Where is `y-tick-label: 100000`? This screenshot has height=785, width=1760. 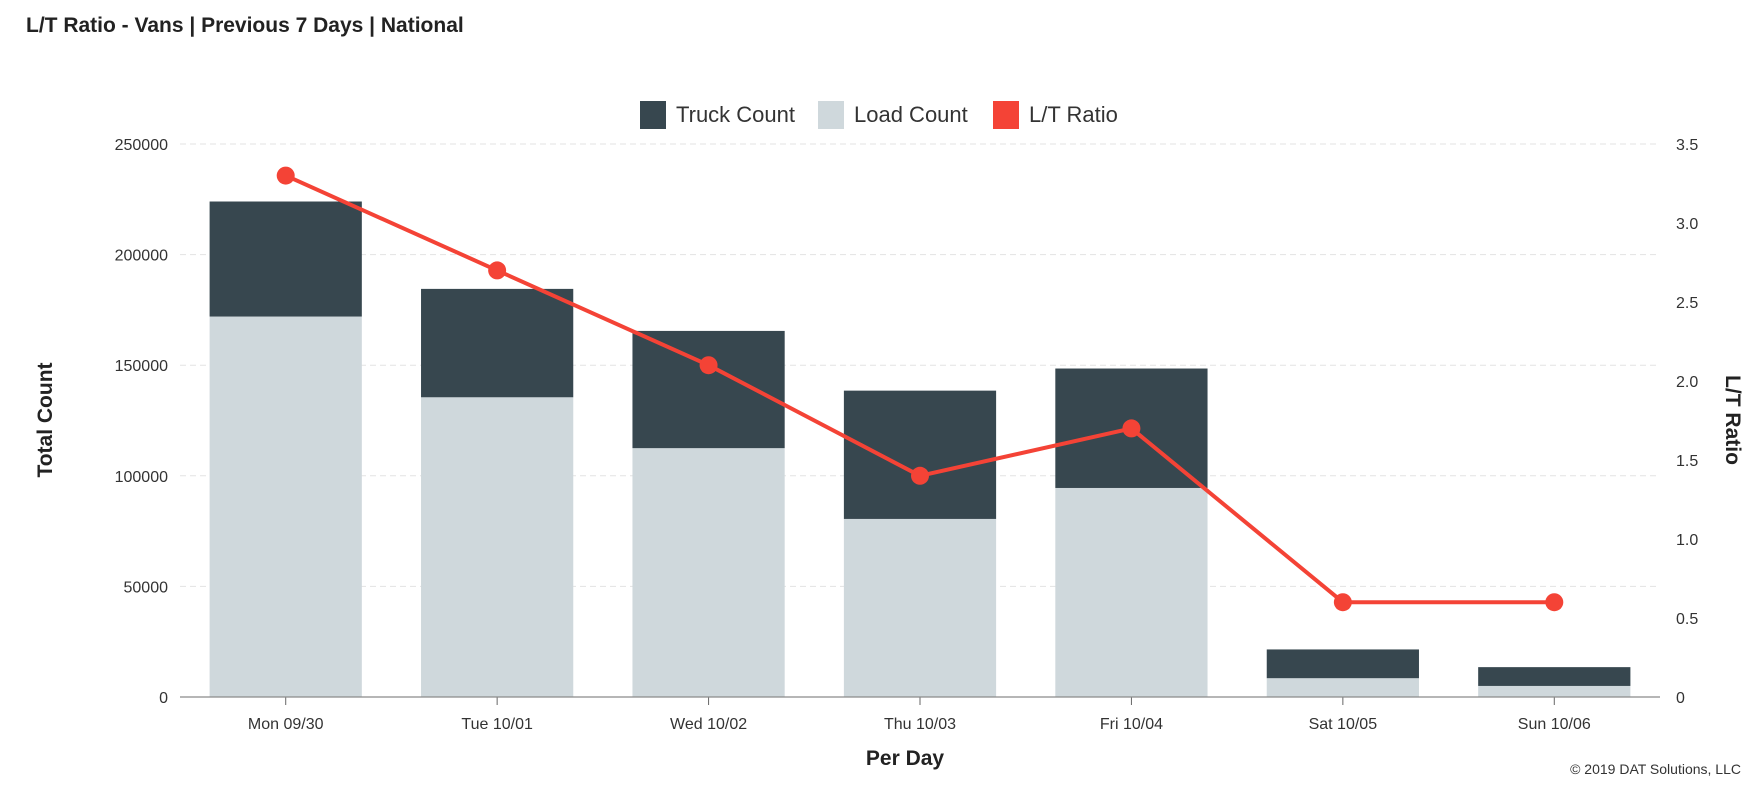 y-tick-label: 100000 is located at coordinates (141, 477).